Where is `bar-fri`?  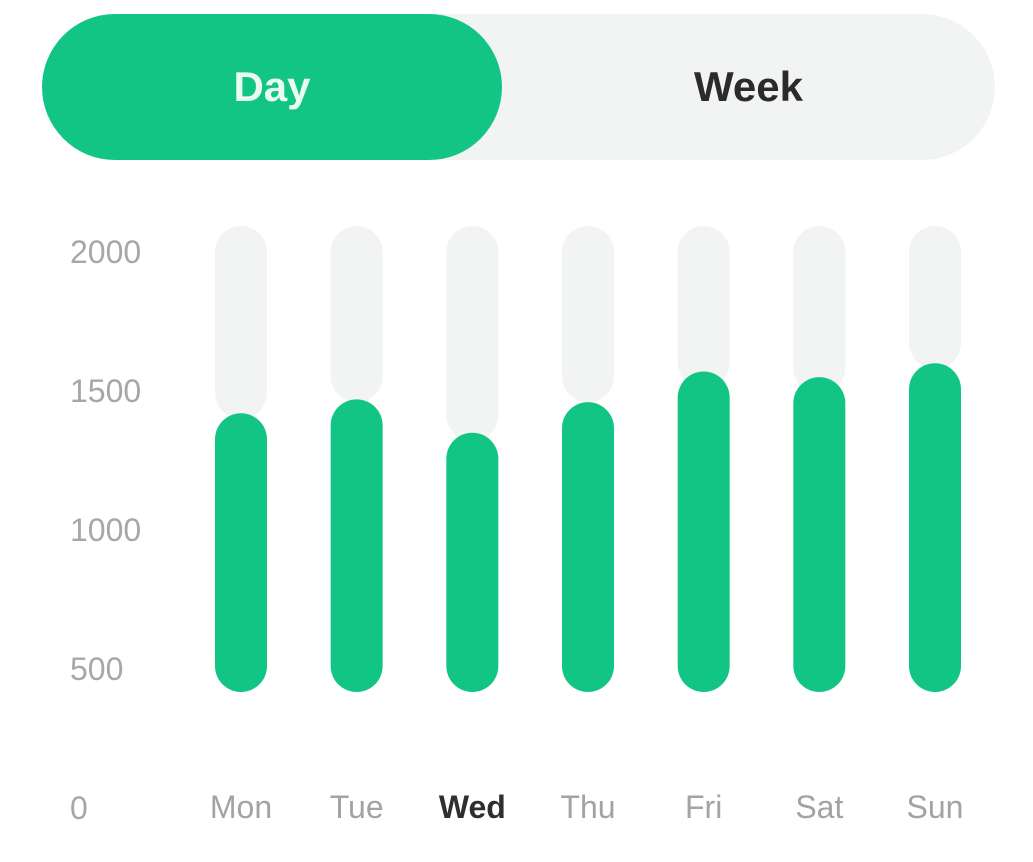 bar-fri is located at coordinates (703, 531).